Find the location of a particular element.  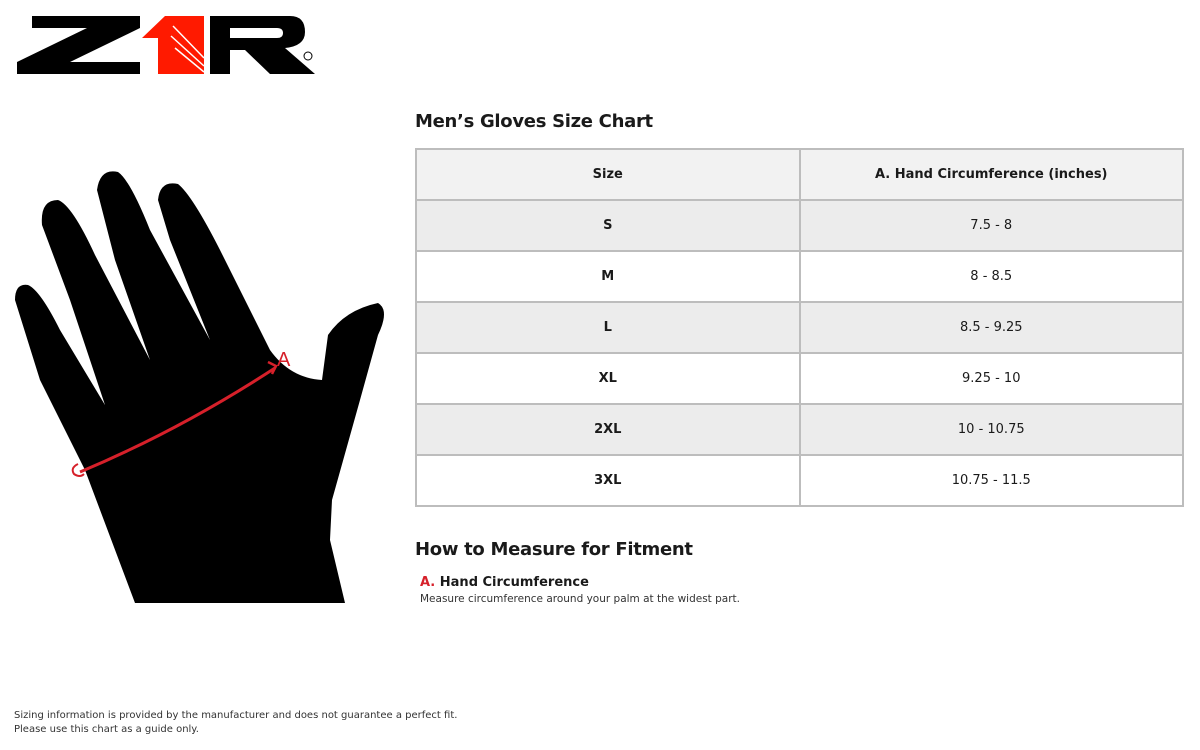

table-row: 3XL 10.75 - 11.5 is located at coordinates (799, 480).